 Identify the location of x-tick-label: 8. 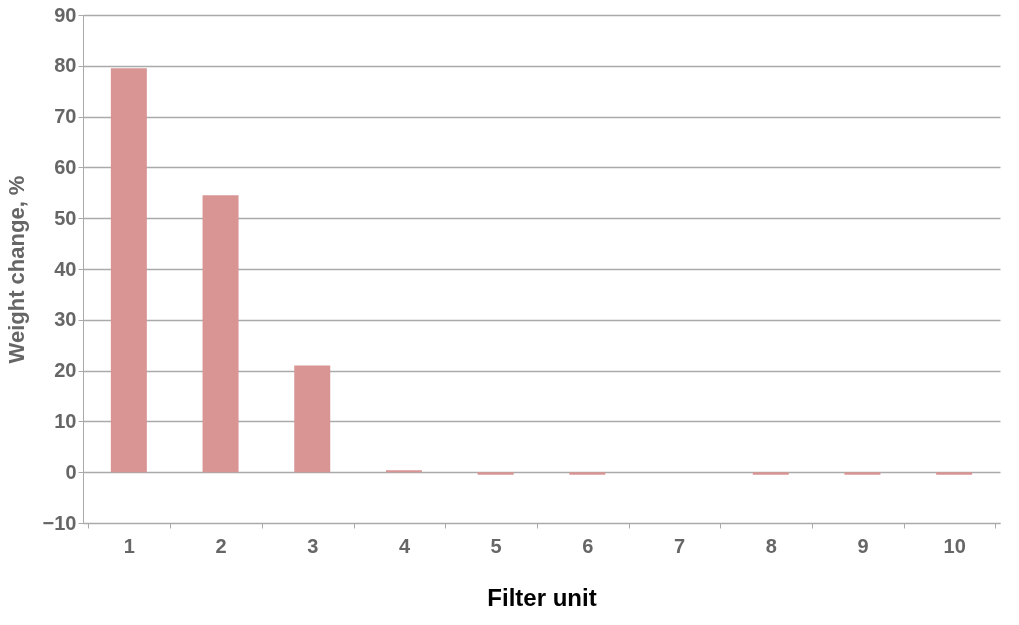
(771, 545).